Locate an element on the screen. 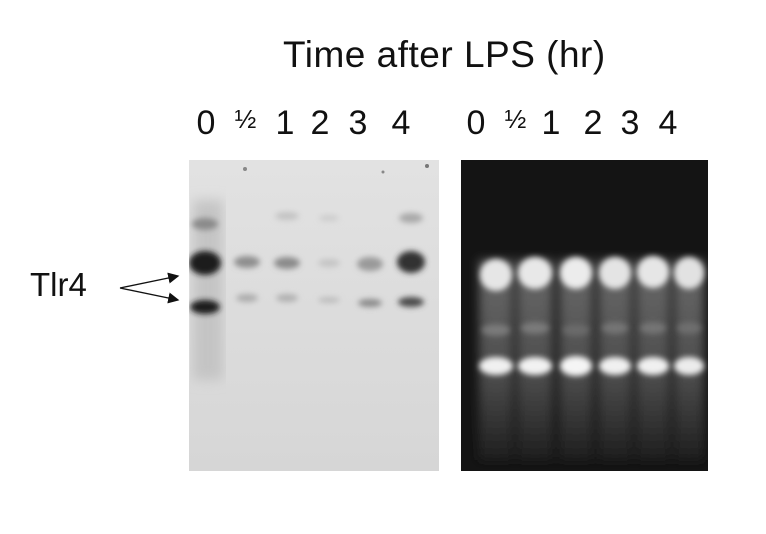 This screenshot has width=766, height=534. figure-title: Time after LPS (hr) is located at coordinates (444, 54).